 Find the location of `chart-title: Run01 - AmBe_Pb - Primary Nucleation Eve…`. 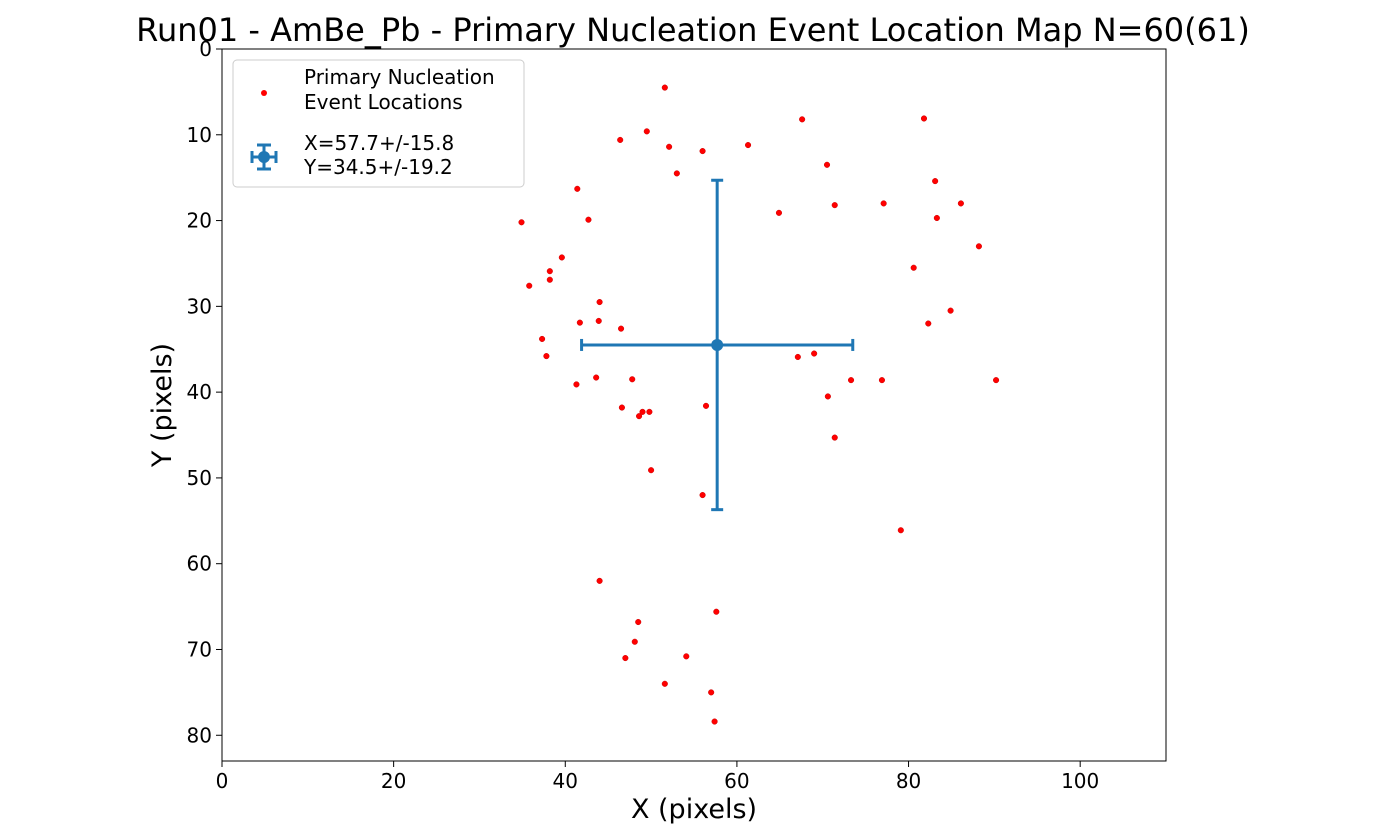

chart-title: Run01 - AmBe_Pb - Primary Nucleation Eve… is located at coordinates (693, 30).